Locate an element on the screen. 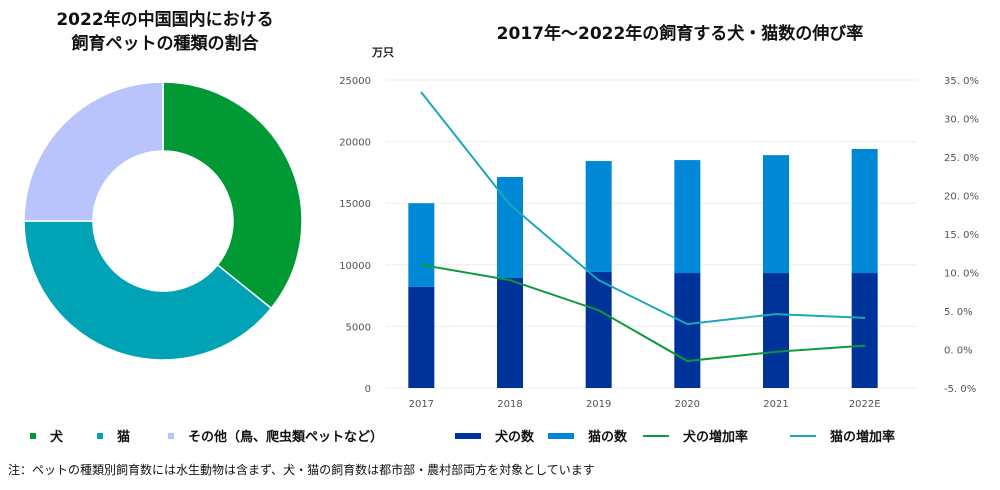  bar-cat-2019 is located at coordinates (598, 216).